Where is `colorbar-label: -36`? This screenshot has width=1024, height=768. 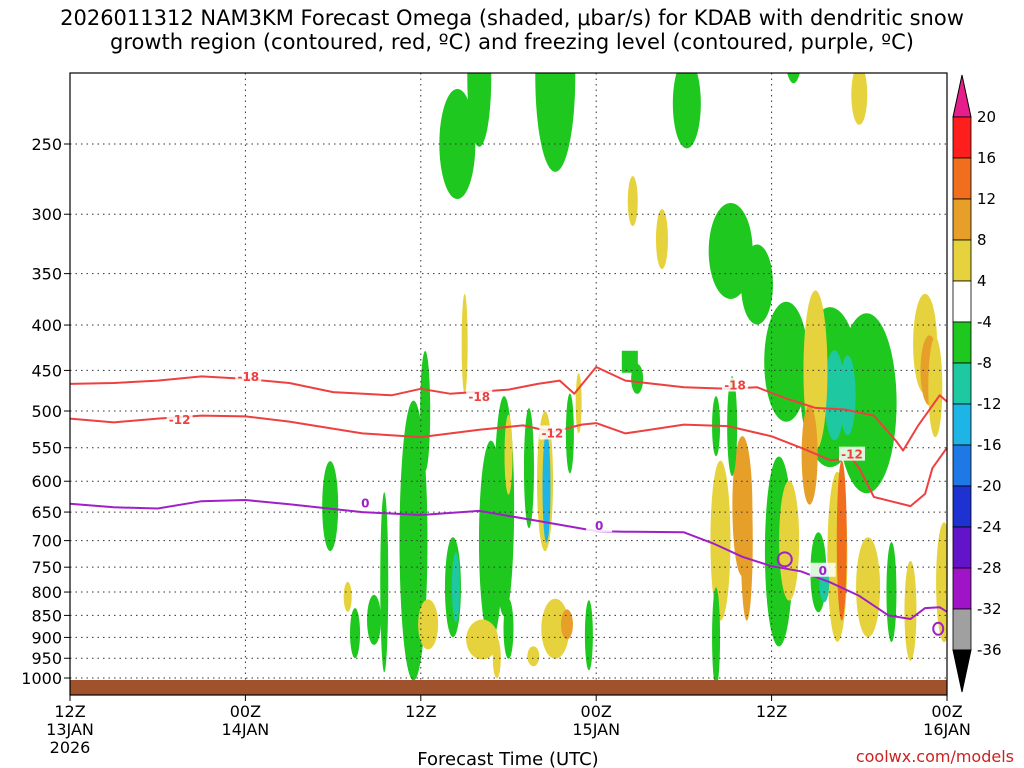 colorbar-label: -36 is located at coordinates (989, 650).